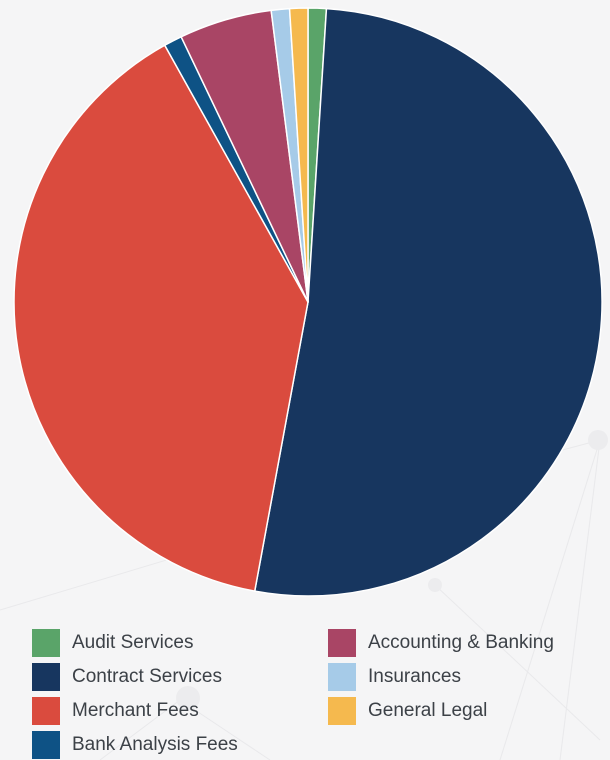 This screenshot has width=610, height=760. I want to click on legend-item-contract-services: Contract Services, so click(180, 677).